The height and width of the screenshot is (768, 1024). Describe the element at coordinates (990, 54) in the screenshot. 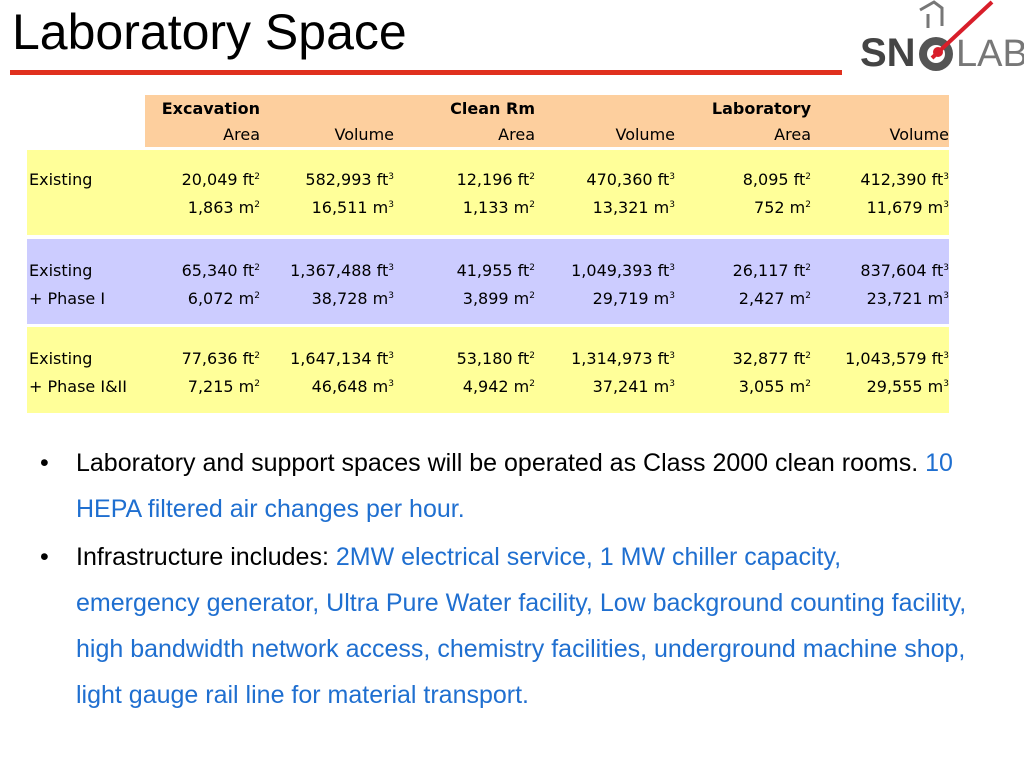

I see `logo-text-lab: LAB` at that location.